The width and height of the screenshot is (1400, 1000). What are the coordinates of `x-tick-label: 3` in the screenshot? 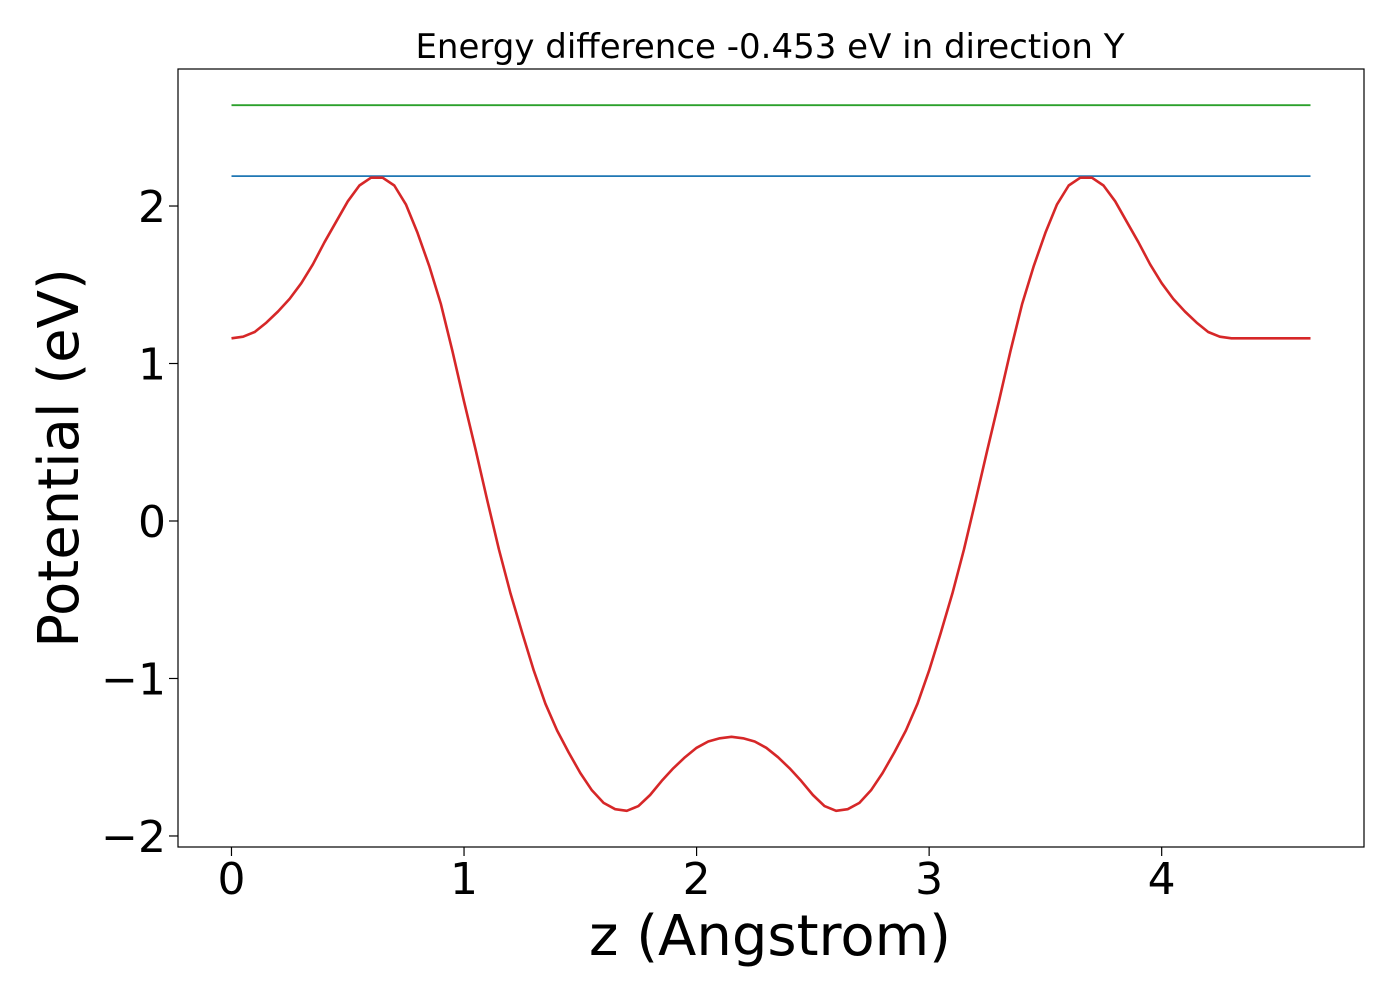 It's located at (929, 879).